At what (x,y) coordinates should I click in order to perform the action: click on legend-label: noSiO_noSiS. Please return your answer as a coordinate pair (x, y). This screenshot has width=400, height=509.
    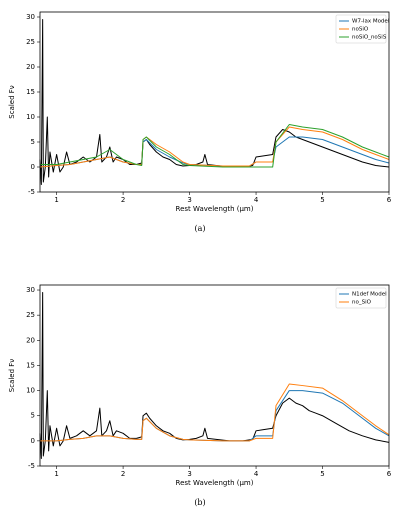
    Looking at the image, I should click on (369, 38).